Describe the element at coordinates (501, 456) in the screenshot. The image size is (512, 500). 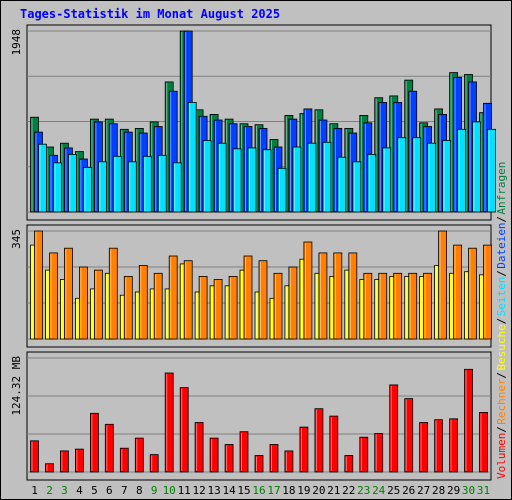
I see `legend-volumen: Volumen` at that location.